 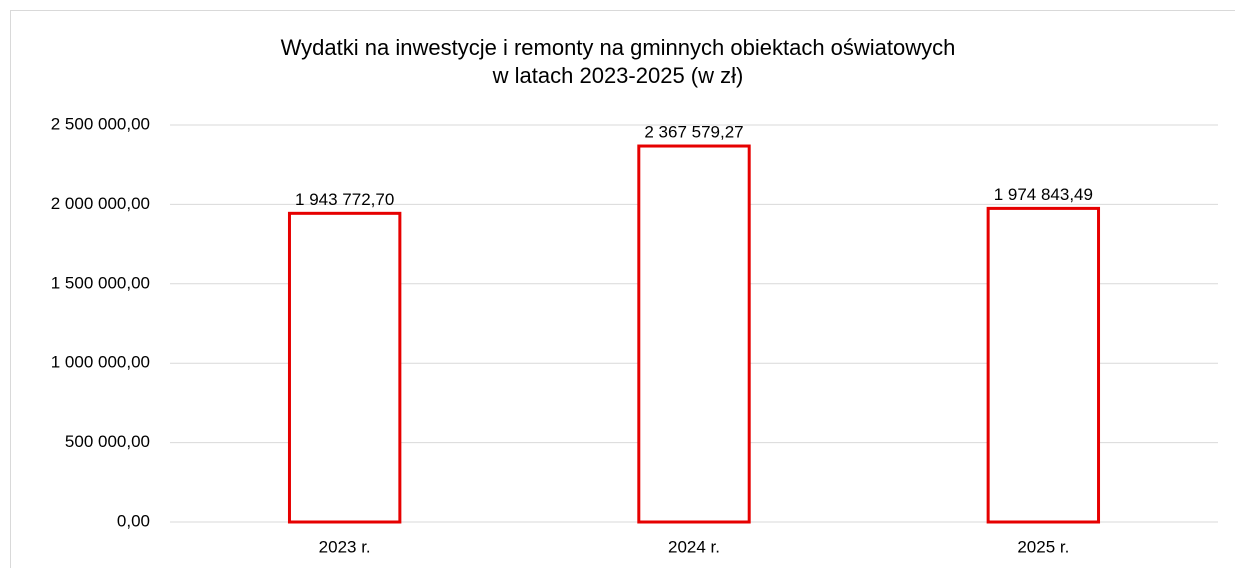 What do you see at coordinates (1043, 194) in the screenshot?
I see `value-label: 1 974 843,49` at bounding box center [1043, 194].